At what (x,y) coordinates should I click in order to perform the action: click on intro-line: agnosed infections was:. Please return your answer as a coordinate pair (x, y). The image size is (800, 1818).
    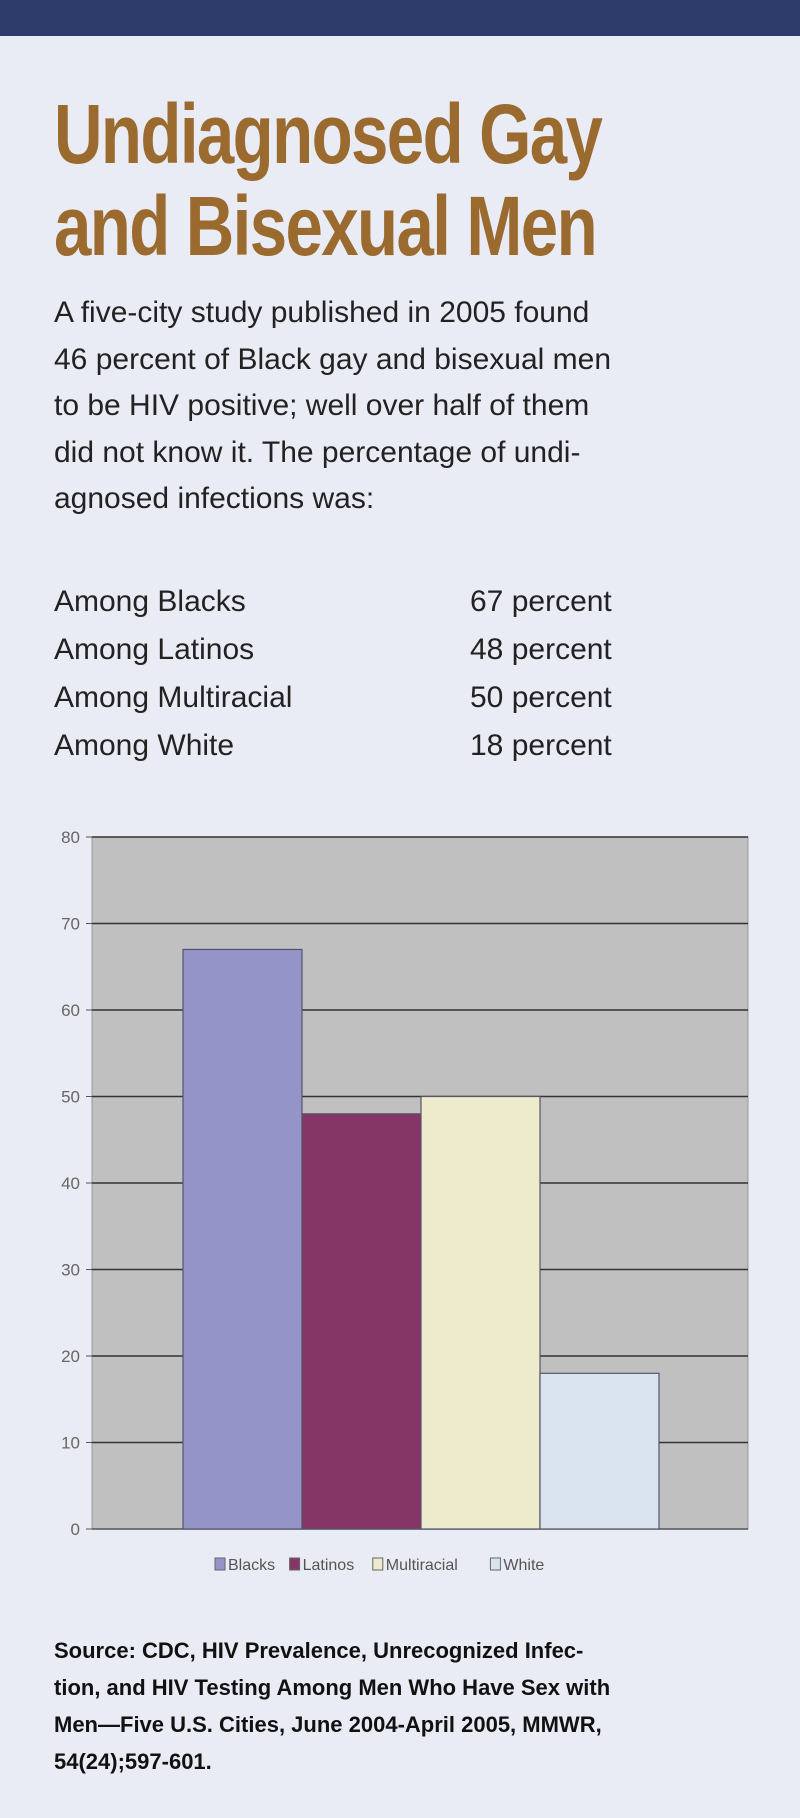
    Looking at the image, I should click on (214, 498).